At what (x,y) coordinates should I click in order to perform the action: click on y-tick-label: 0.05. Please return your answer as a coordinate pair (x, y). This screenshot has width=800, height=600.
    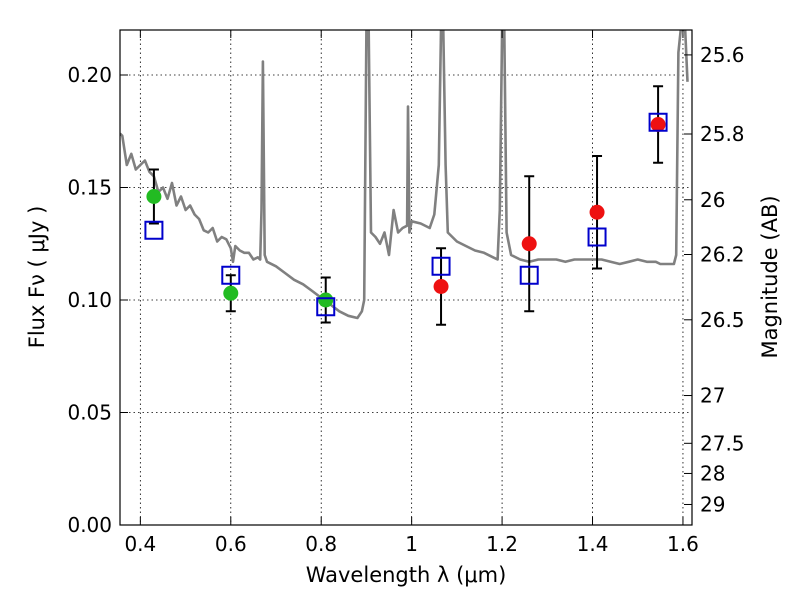
    Looking at the image, I should click on (89, 413).